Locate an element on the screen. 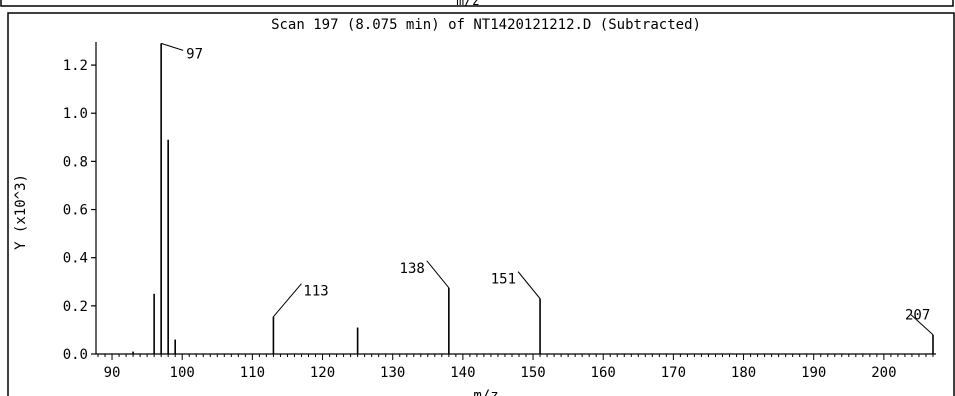  previous-panel-frame is located at coordinates (477, 3).